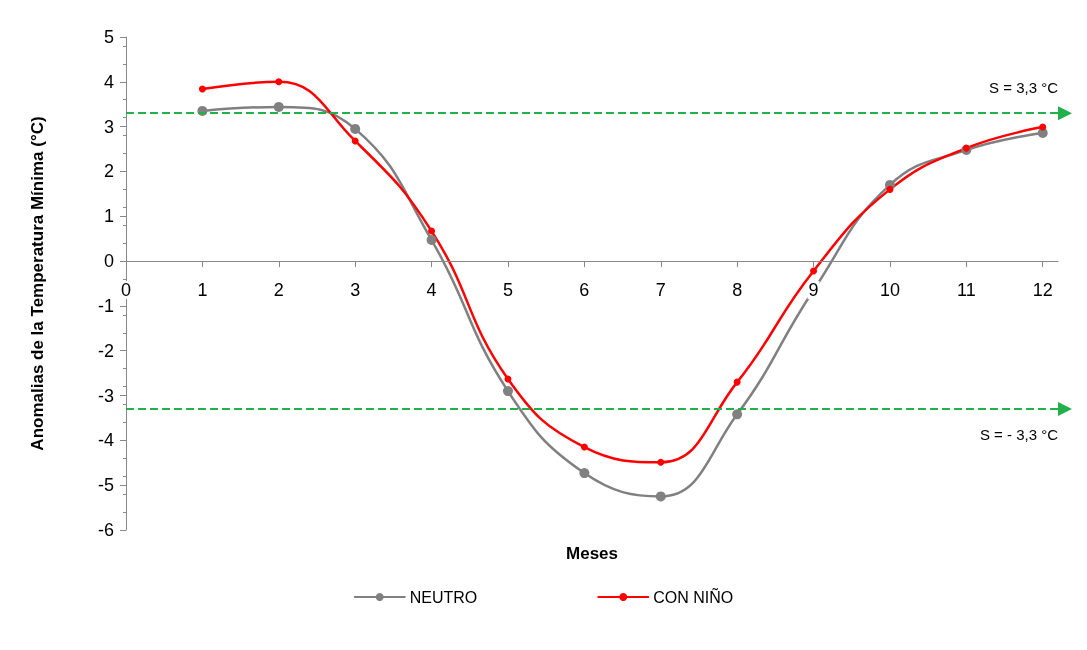 The image size is (1087, 650). What do you see at coordinates (584, 290) in the screenshot?
I see `x-tick-label: 6` at bounding box center [584, 290].